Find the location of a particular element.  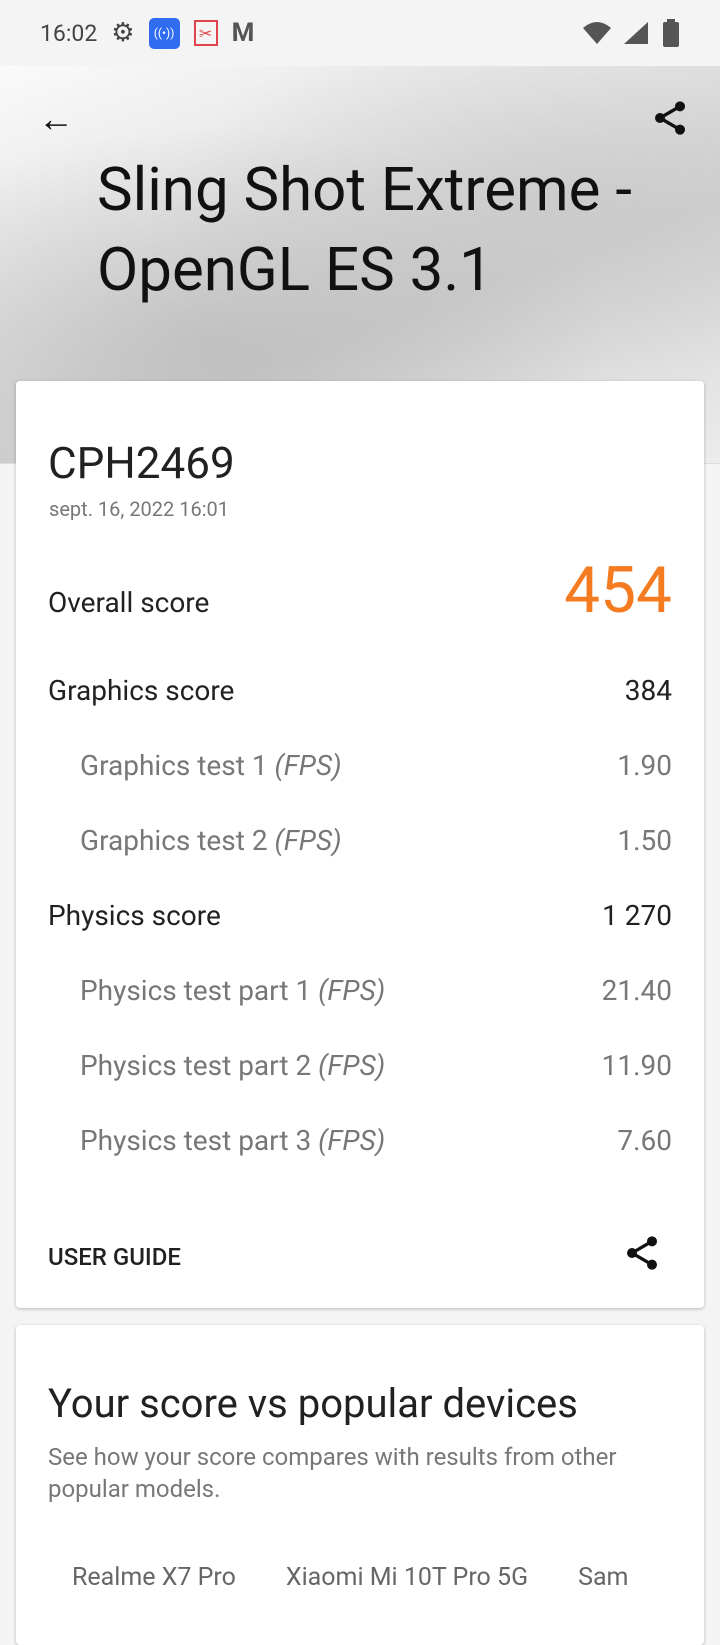

score-value: 21.40 is located at coordinates (636, 990).